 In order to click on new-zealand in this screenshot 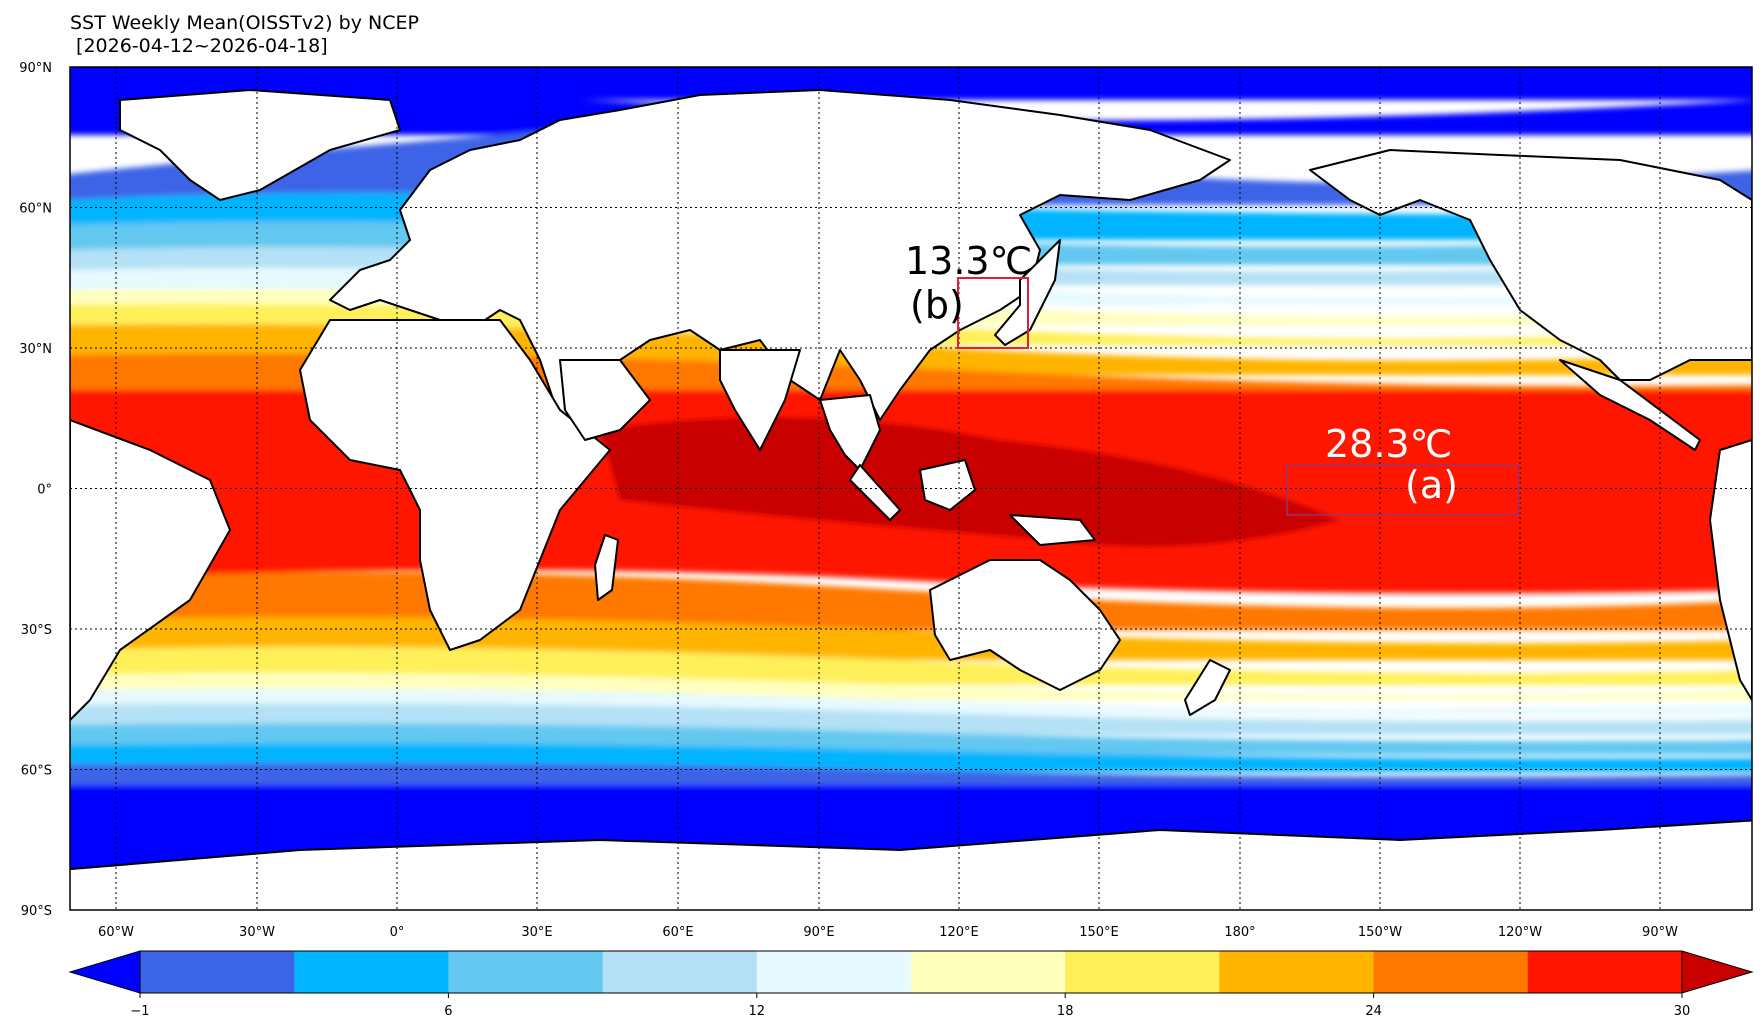, I will do `click(1207, 687)`.